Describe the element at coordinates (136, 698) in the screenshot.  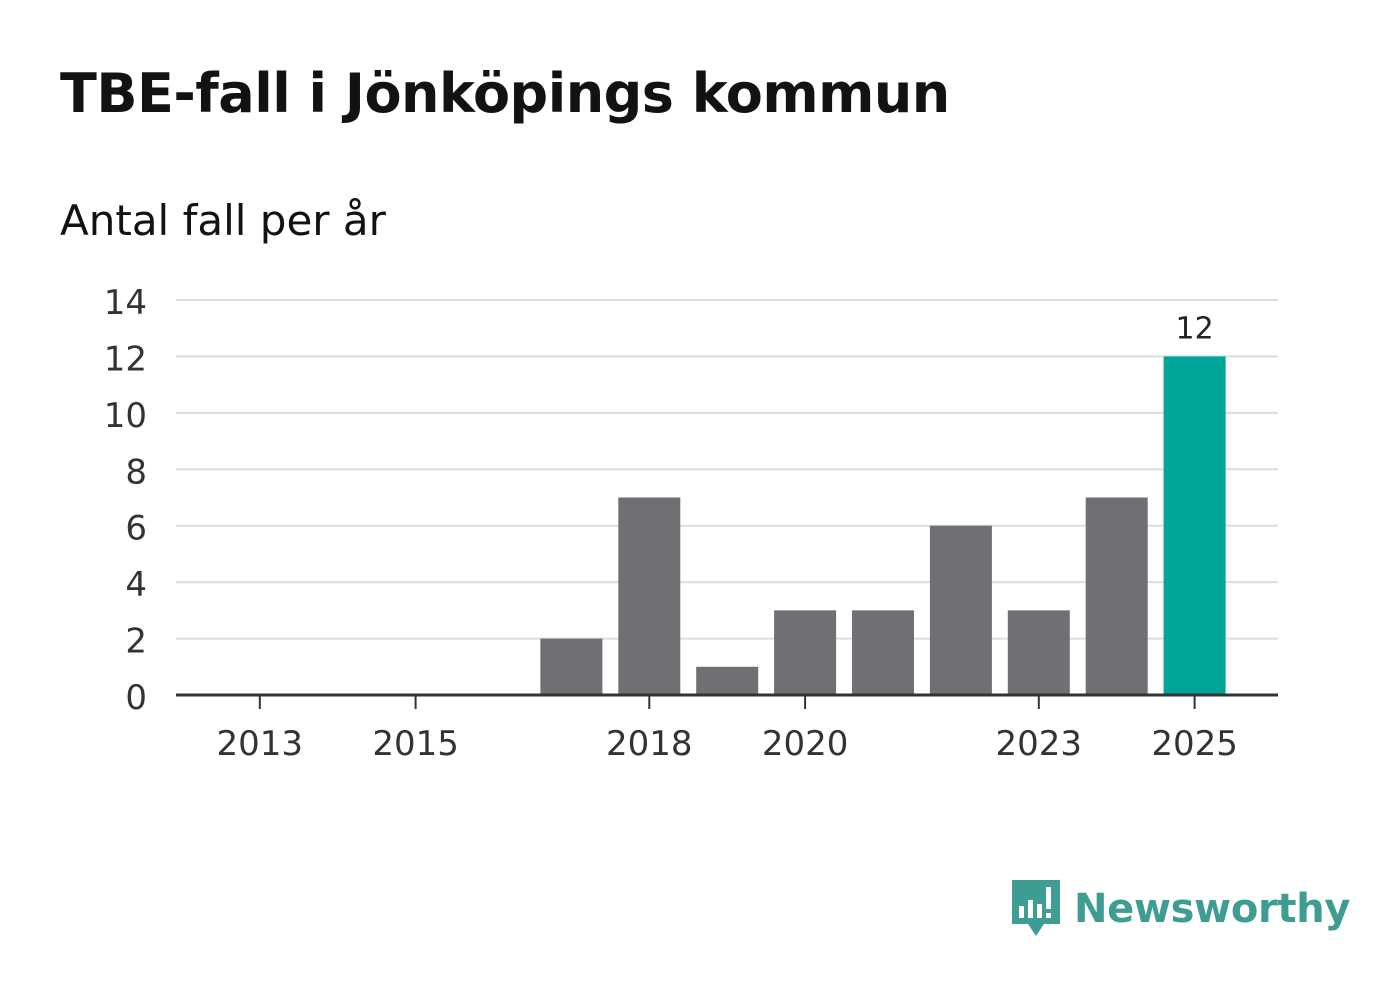
I see `y-tick-label-0: 0` at that location.